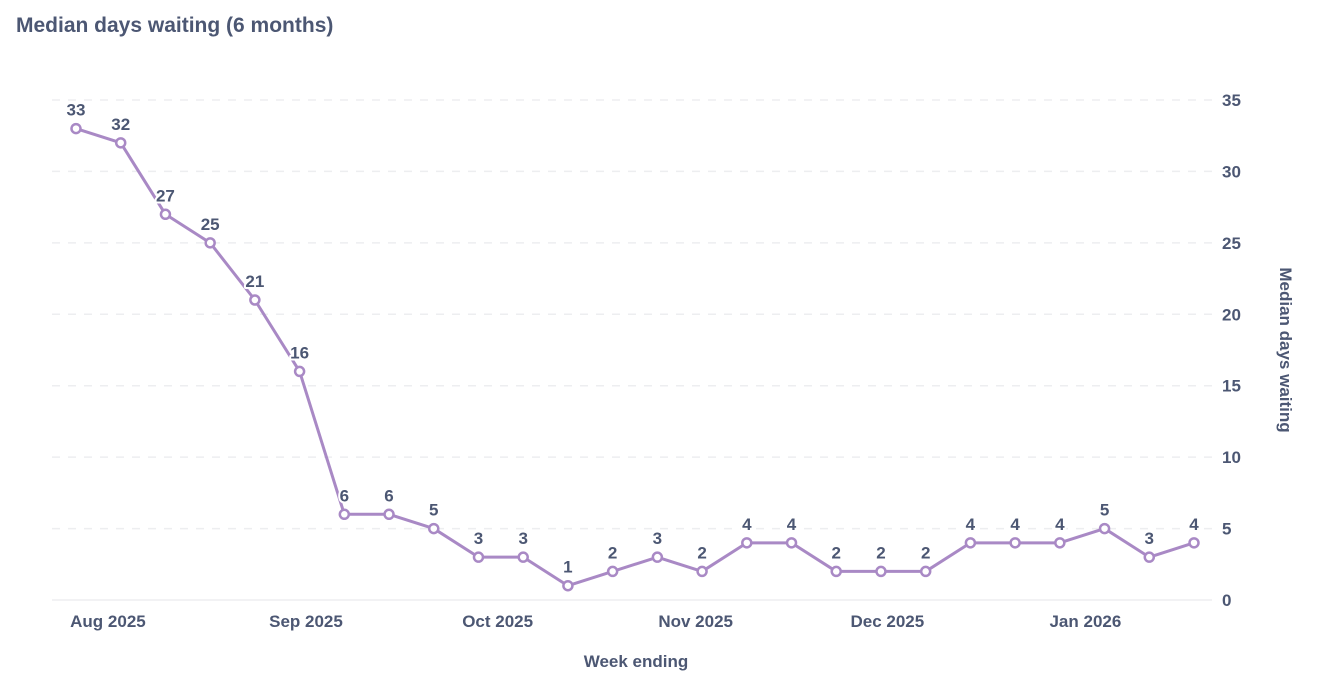  Describe the element at coordinates (306, 621) in the screenshot. I see `x-tick-label: Sep 2025` at that location.